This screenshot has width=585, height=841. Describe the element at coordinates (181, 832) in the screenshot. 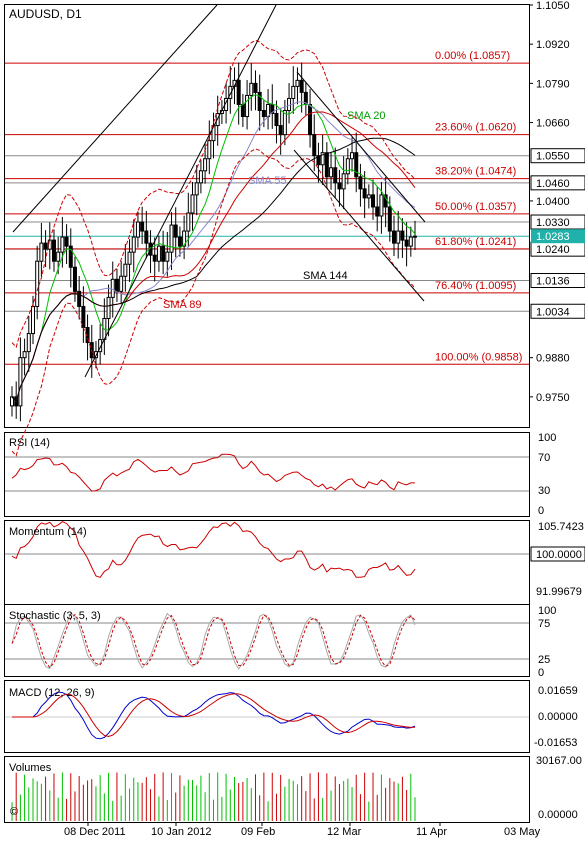

I see `x-label-1: 10 Jan 2012` at that location.